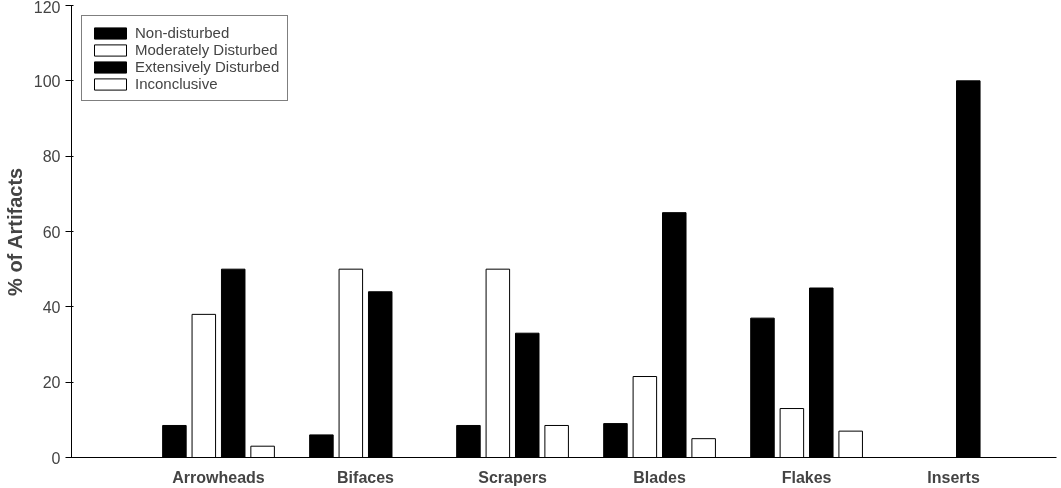 Image resolution: width=1061 pixels, height=488 pixels. I want to click on legend-label: Non-disturbed, so click(182, 32).